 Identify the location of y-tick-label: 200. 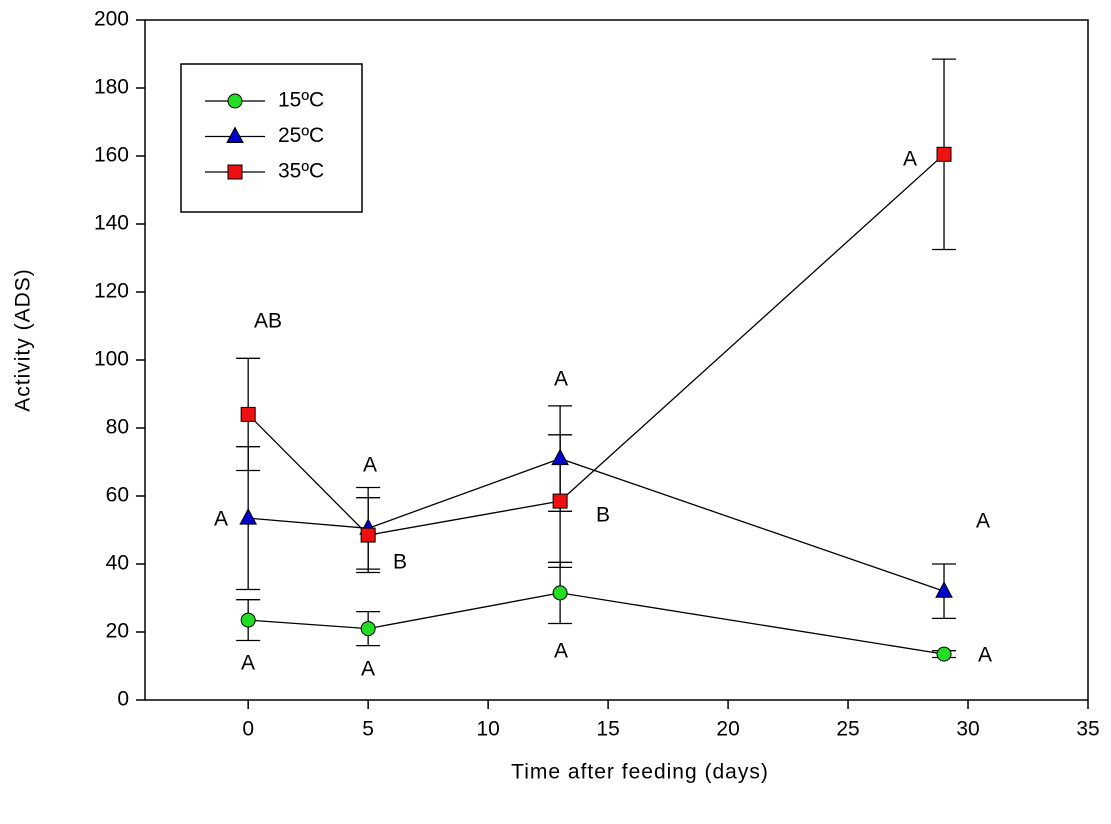
(111, 19).